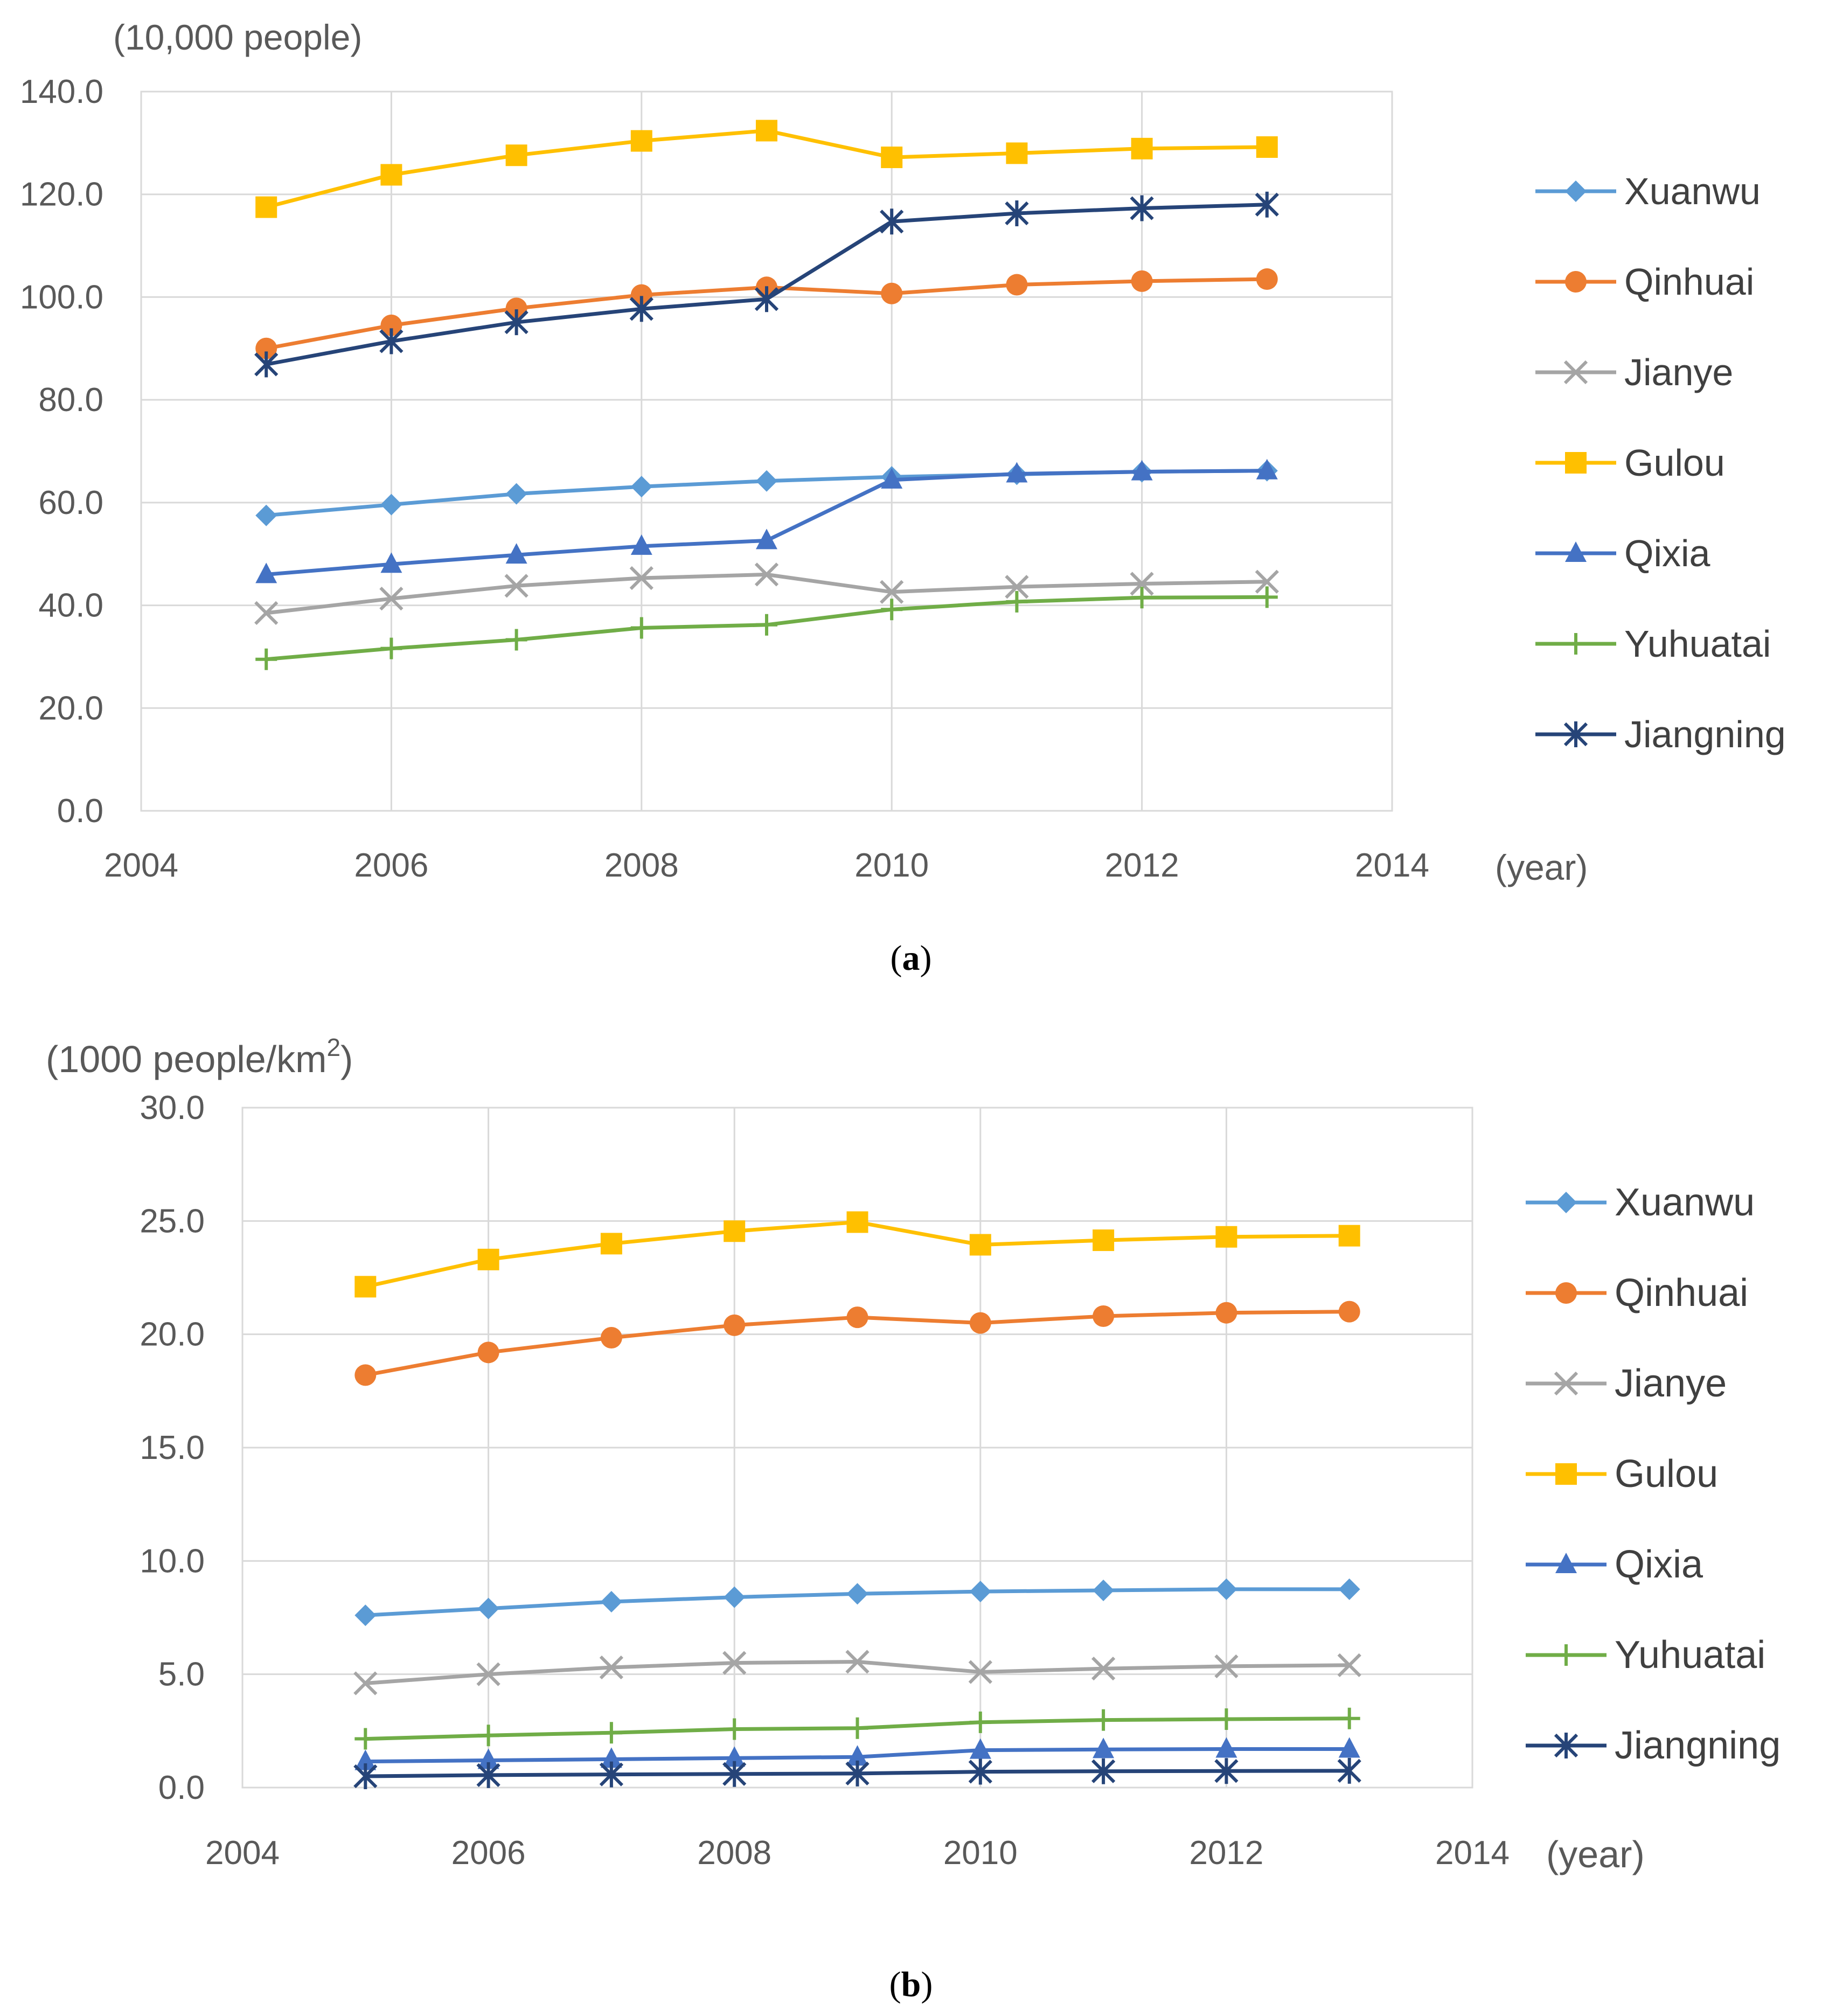 The height and width of the screenshot is (2016, 1822). Describe the element at coordinates (1644, 282) in the screenshot. I see `legend-item-qinhuai: Qinhuai` at that location.